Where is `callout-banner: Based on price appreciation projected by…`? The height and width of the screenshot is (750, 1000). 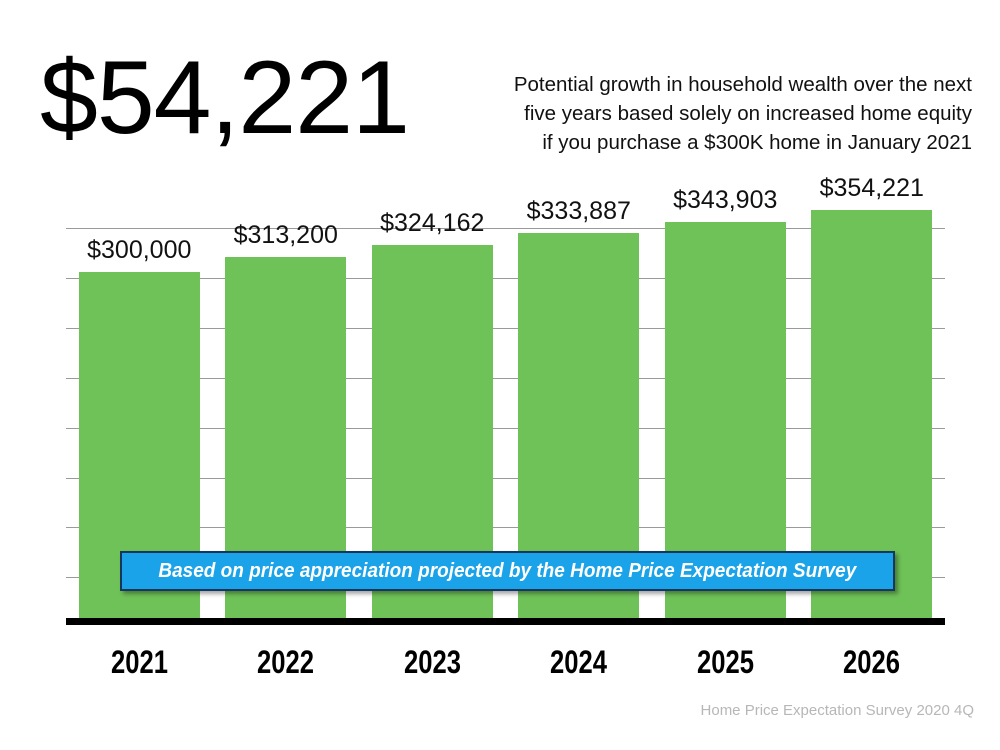 callout-banner: Based on price appreciation projected by… is located at coordinates (507, 571).